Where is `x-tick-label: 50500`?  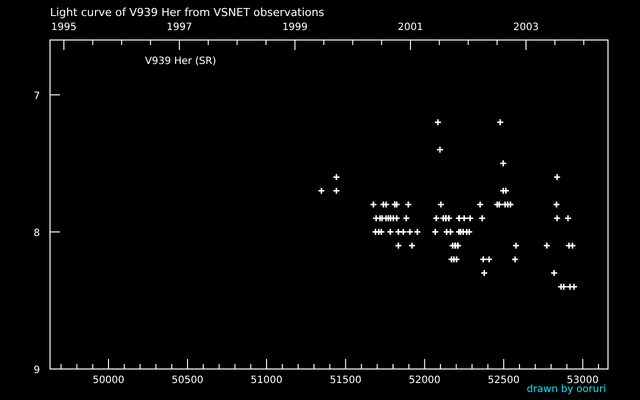 x-tick-label: 50500 is located at coordinates (188, 380).